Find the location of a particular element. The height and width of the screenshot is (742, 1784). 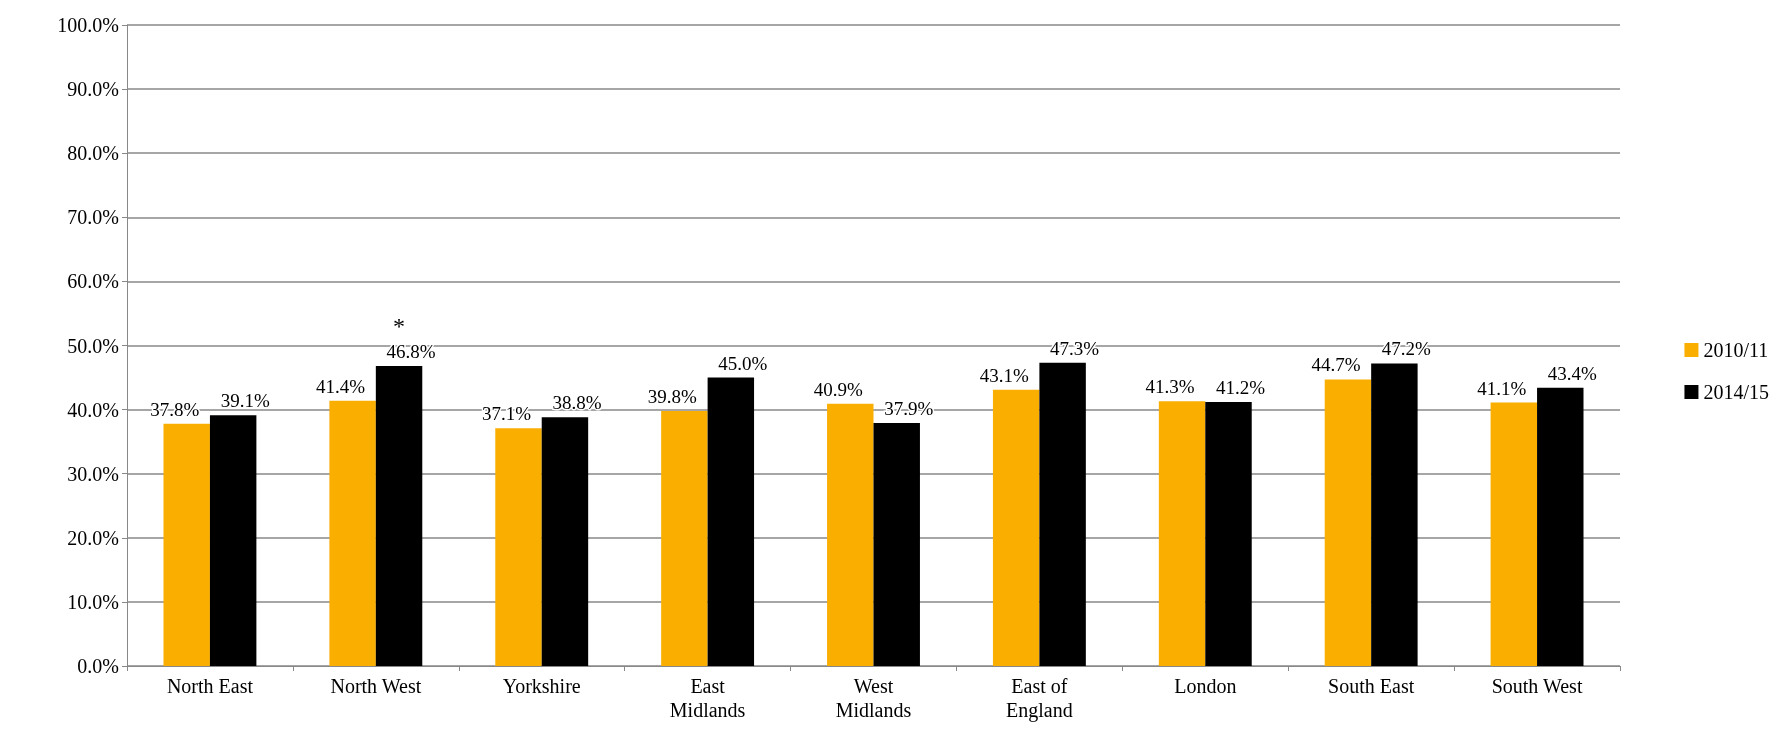

y-tick-label: 10.0% is located at coordinates (93, 601).